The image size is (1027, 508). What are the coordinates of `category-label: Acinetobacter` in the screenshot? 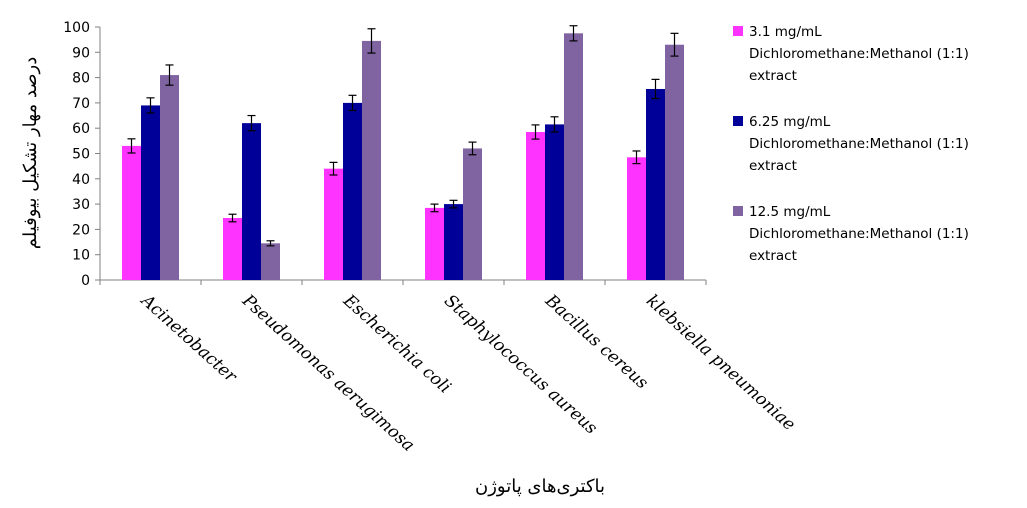 It's located at (188, 339).